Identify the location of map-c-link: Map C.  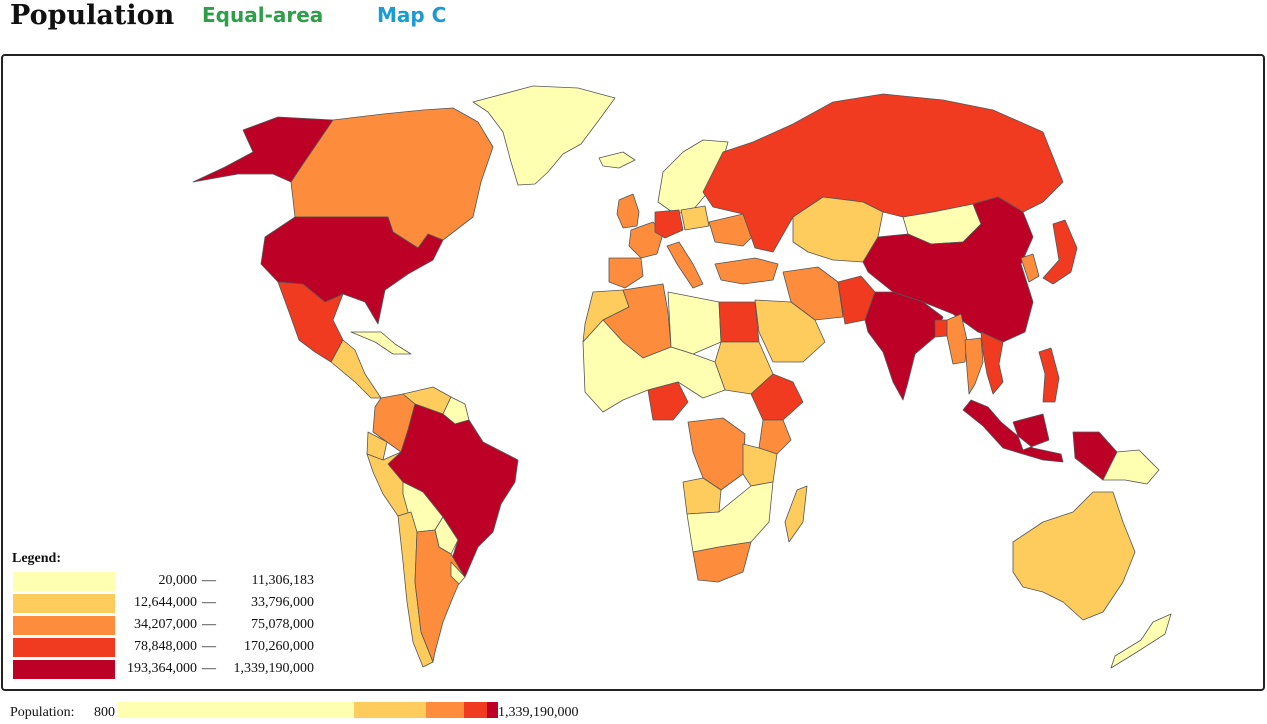
(412, 15).